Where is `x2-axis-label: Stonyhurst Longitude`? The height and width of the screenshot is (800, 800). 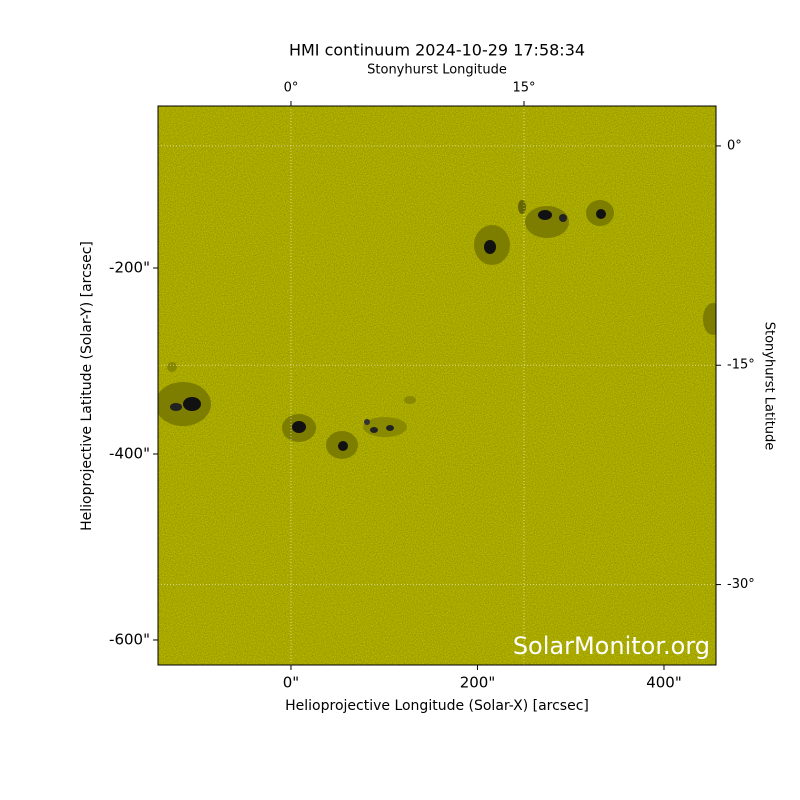 x2-axis-label: Stonyhurst Longitude is located at coordinates (437, 70).